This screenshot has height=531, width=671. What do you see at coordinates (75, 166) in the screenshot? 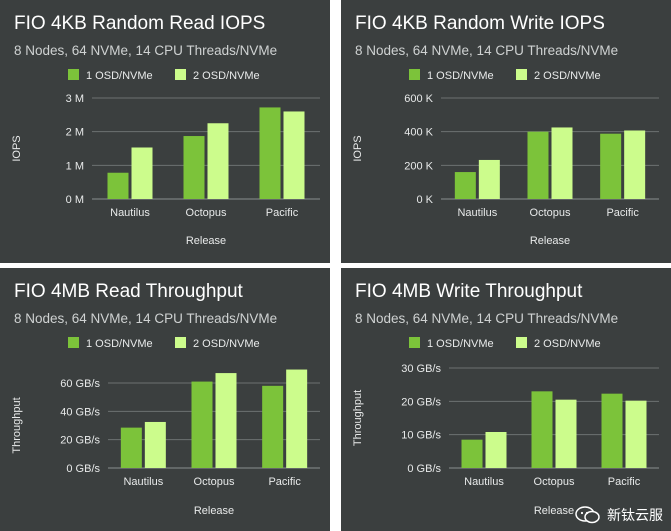
I see `y-tick-label: 1 M` at bounding box center [75, 166].